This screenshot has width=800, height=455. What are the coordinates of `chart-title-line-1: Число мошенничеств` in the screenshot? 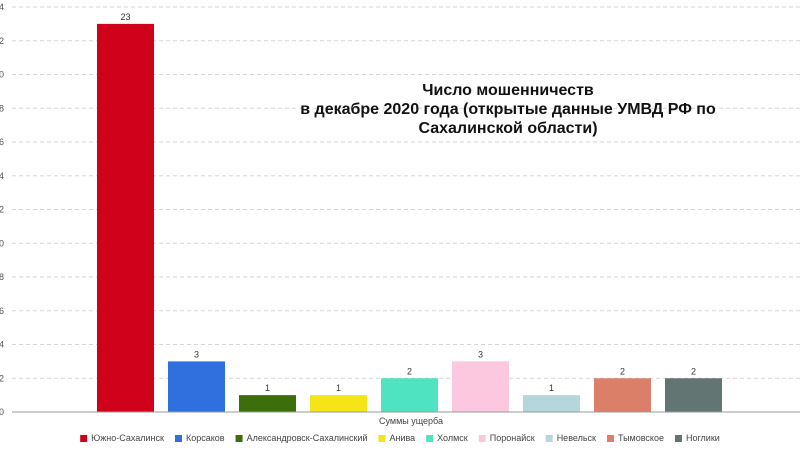 It's located at (508, 90).